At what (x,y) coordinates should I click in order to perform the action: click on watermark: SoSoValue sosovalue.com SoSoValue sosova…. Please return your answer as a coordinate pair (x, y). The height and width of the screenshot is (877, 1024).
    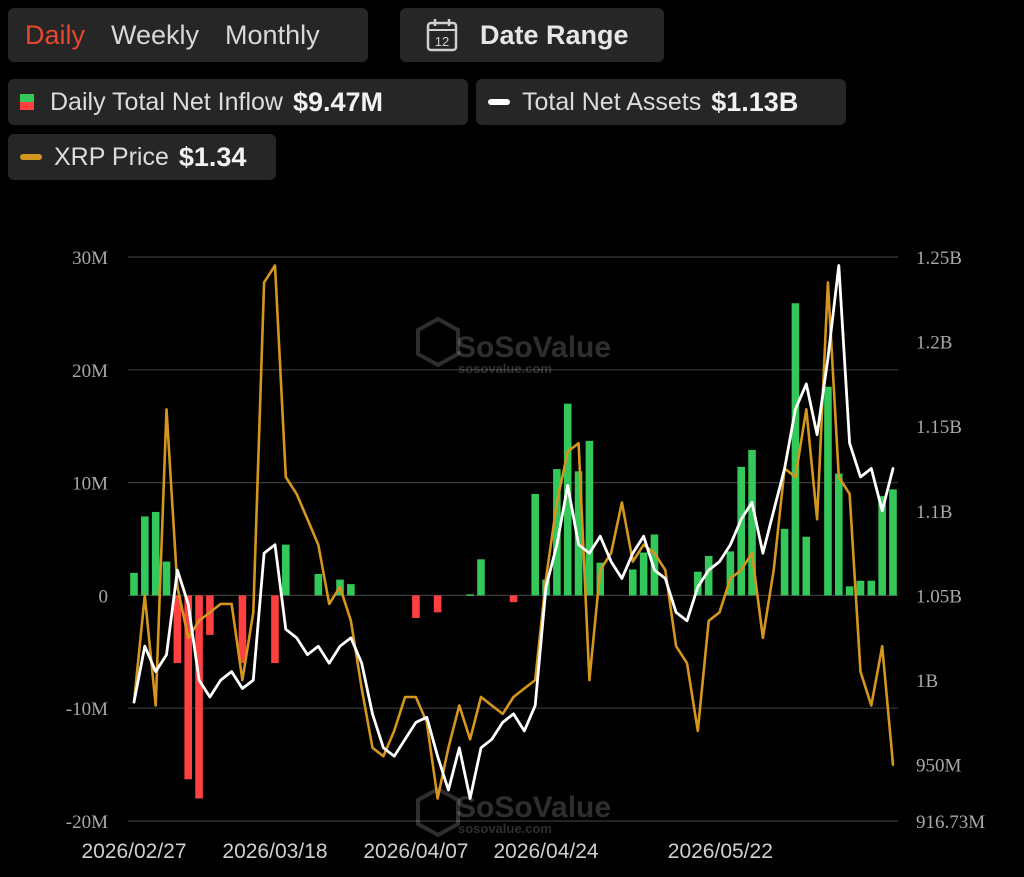
    Looking at the image, I should click on (513, 577).